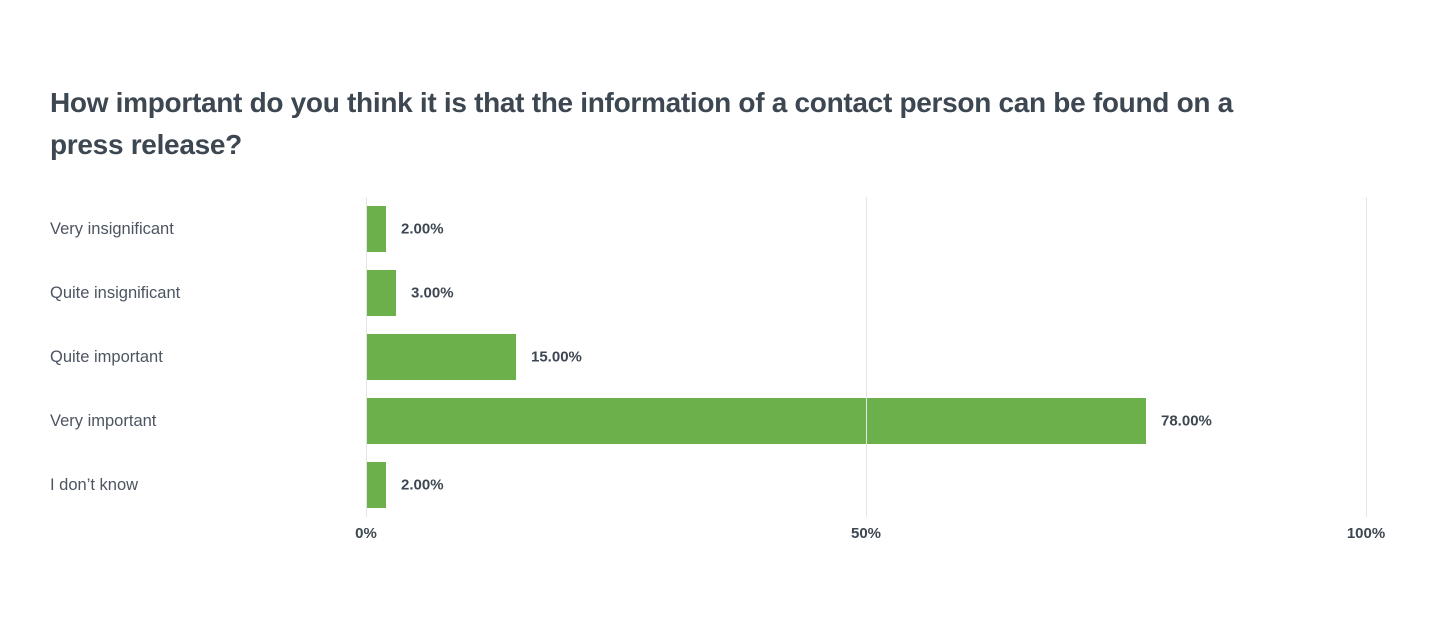  I want to click on x-tick-label: 0%, so click(366, 533).